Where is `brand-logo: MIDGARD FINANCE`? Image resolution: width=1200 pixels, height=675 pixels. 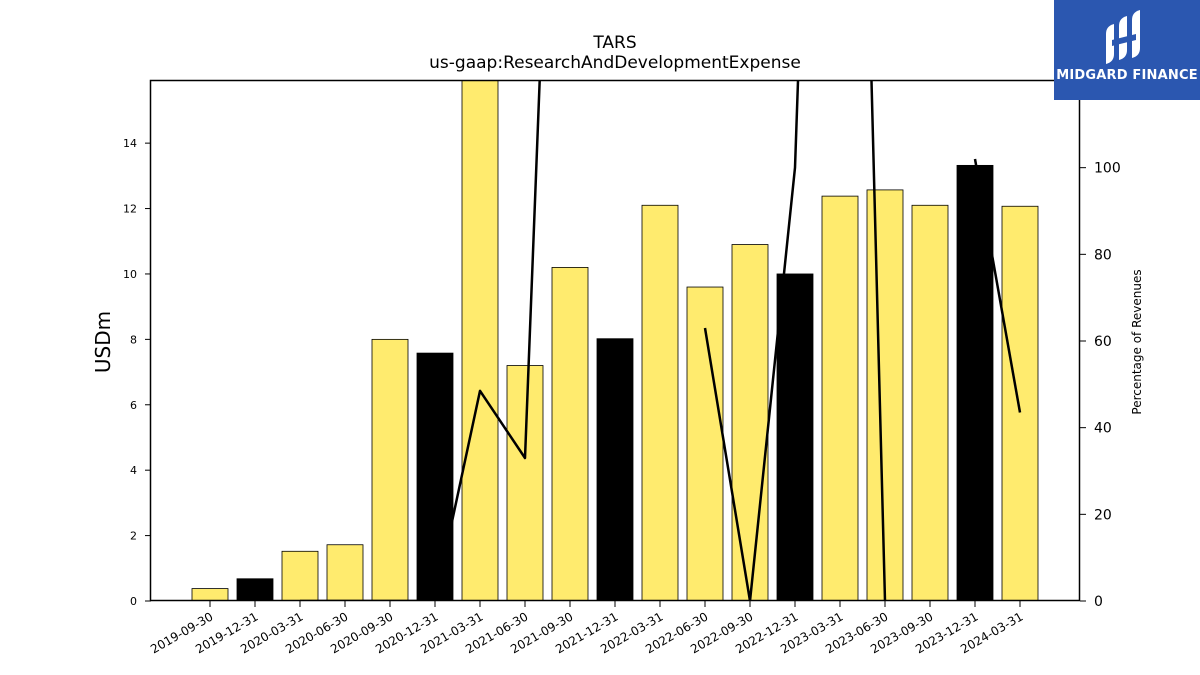
brand-logo: MIDGARD FINANCE is located at coordinates (1127, 50).